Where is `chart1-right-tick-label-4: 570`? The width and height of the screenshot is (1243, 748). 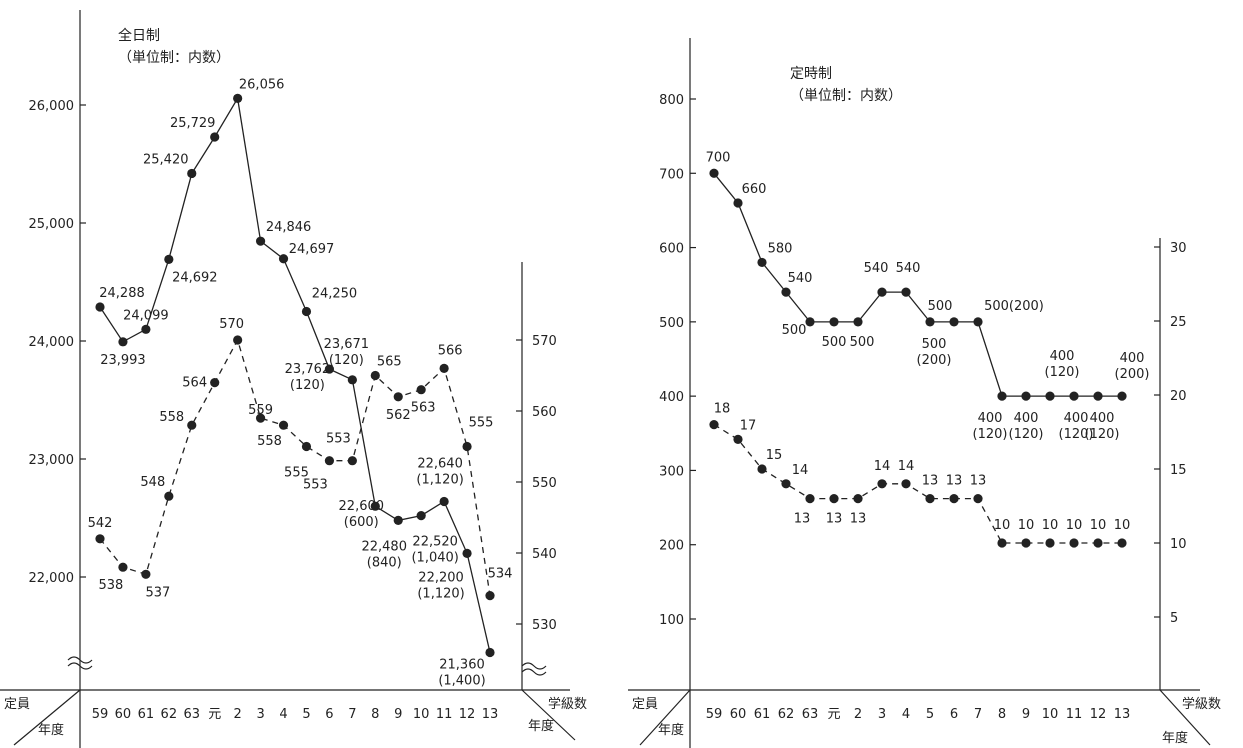
chart1-right-tick-label-4: 570 is located at coordinates (544, 341).